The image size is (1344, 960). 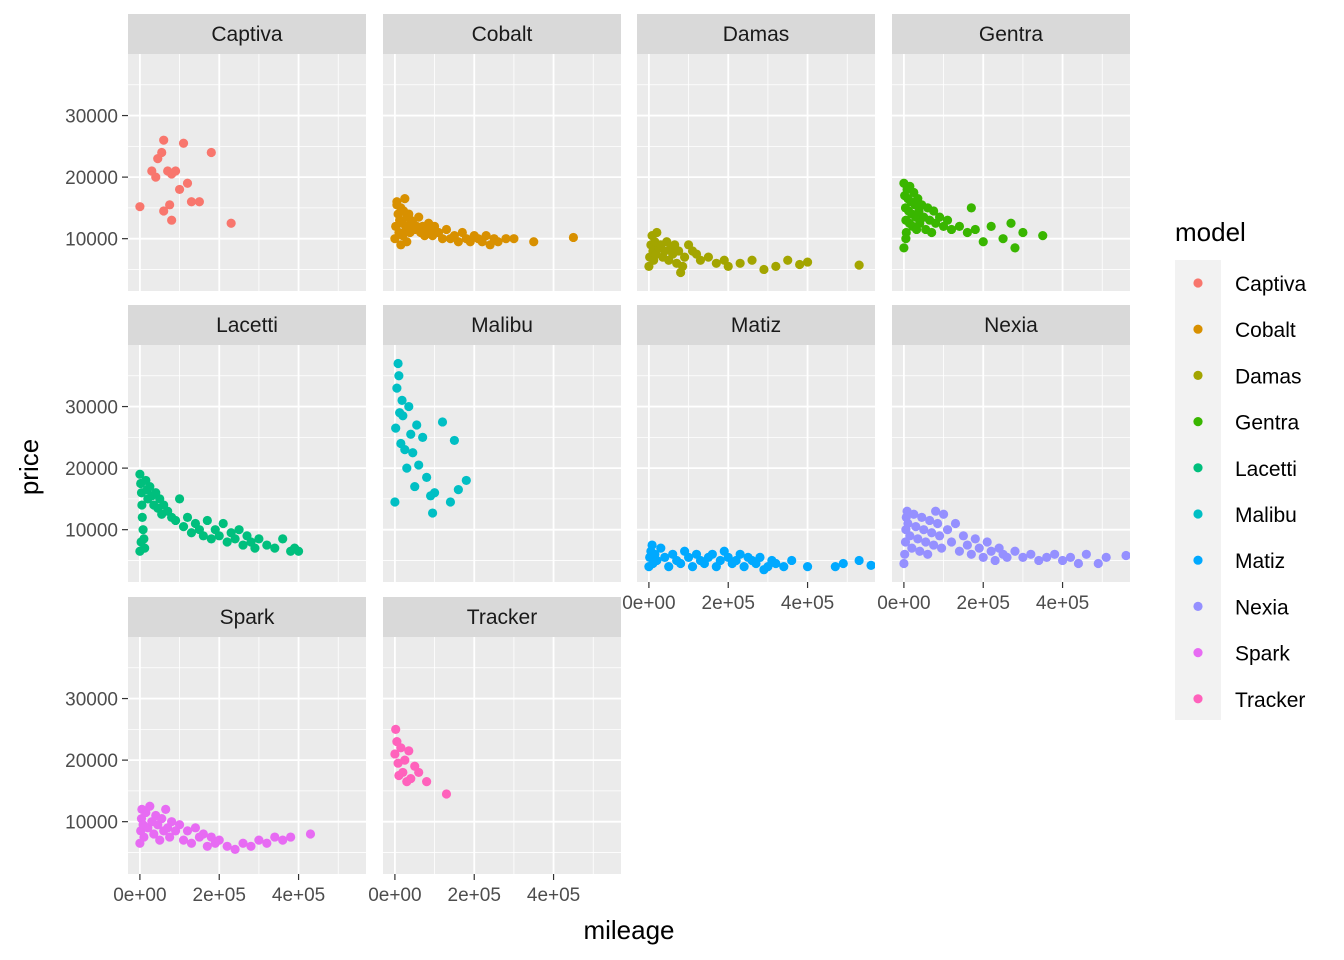 What do you see at coordinates (1266, 469) in the screenshot?
I see `legend-label: Lacetti` at bounding box center [1266, 469].